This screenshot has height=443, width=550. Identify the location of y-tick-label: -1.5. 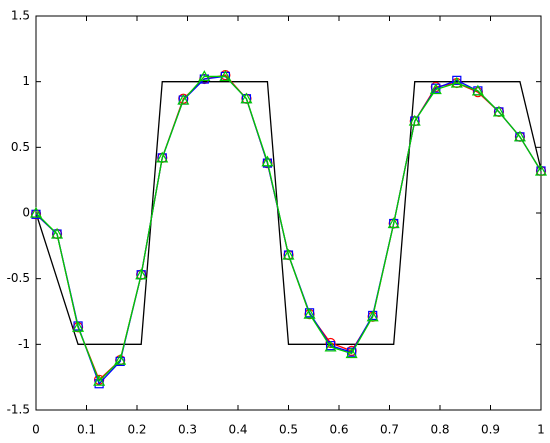
(18, 410).